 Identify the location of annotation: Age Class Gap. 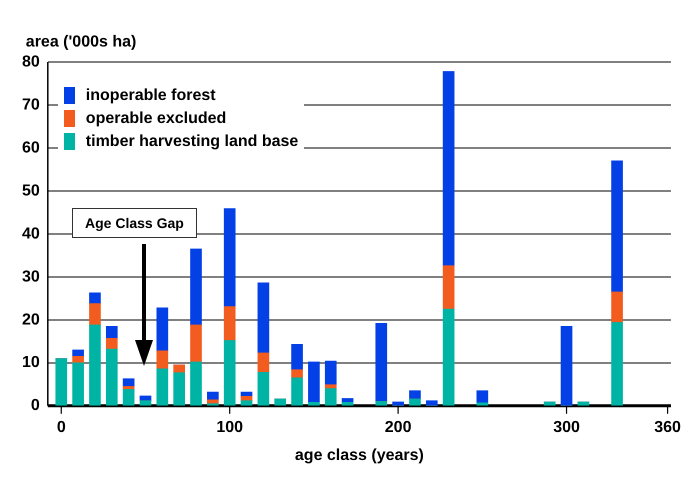
(134, 223).